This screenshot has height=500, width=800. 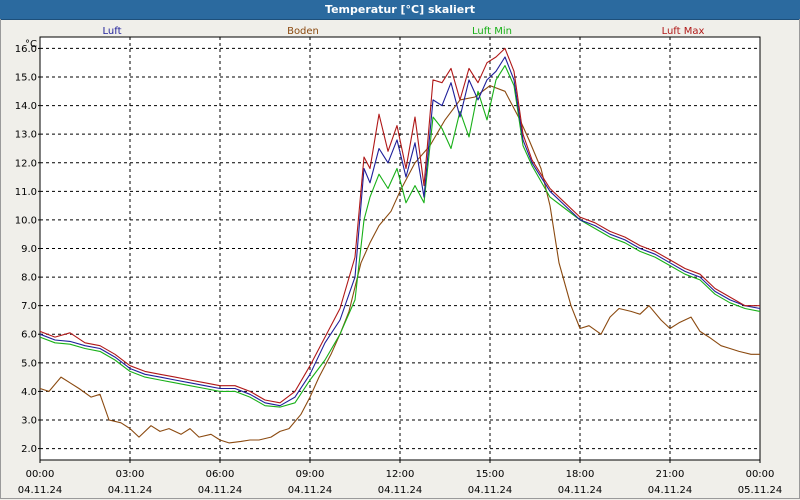 What do you see at coordinates (29, 420) in the screenshot?
I see `y-tick-label: 3.0` at bounding box center [29, 420].